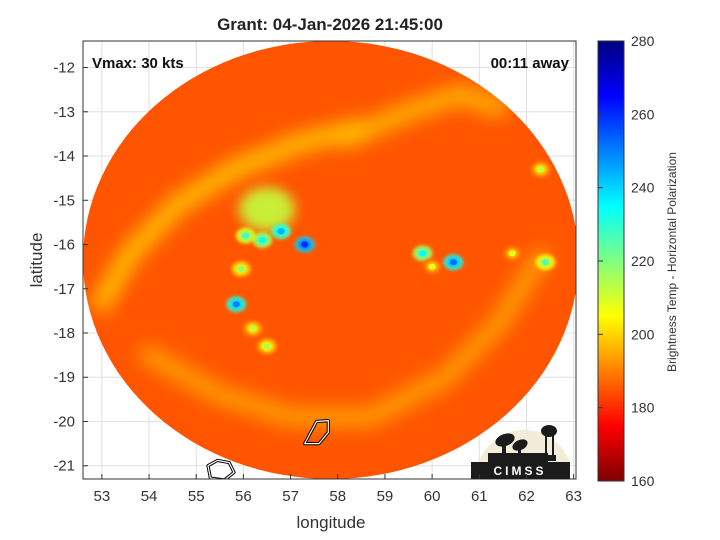  I want to click on y-tick-label: -12, so click(64, 68).